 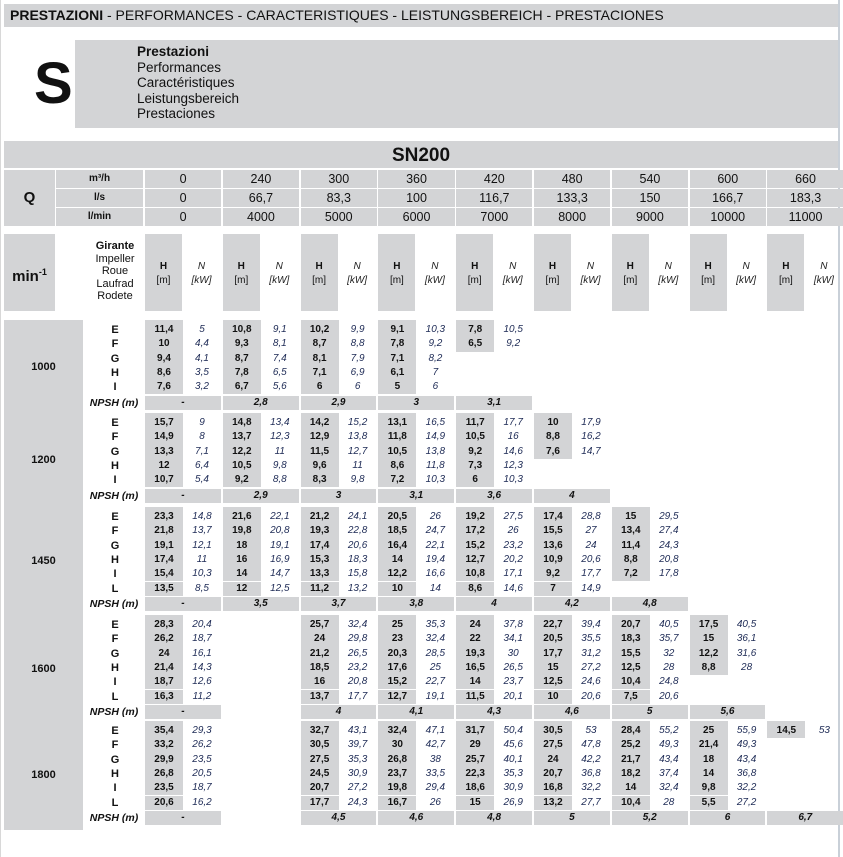 I want to click on npsh-value: 4,2, so click(x=572, y=603).